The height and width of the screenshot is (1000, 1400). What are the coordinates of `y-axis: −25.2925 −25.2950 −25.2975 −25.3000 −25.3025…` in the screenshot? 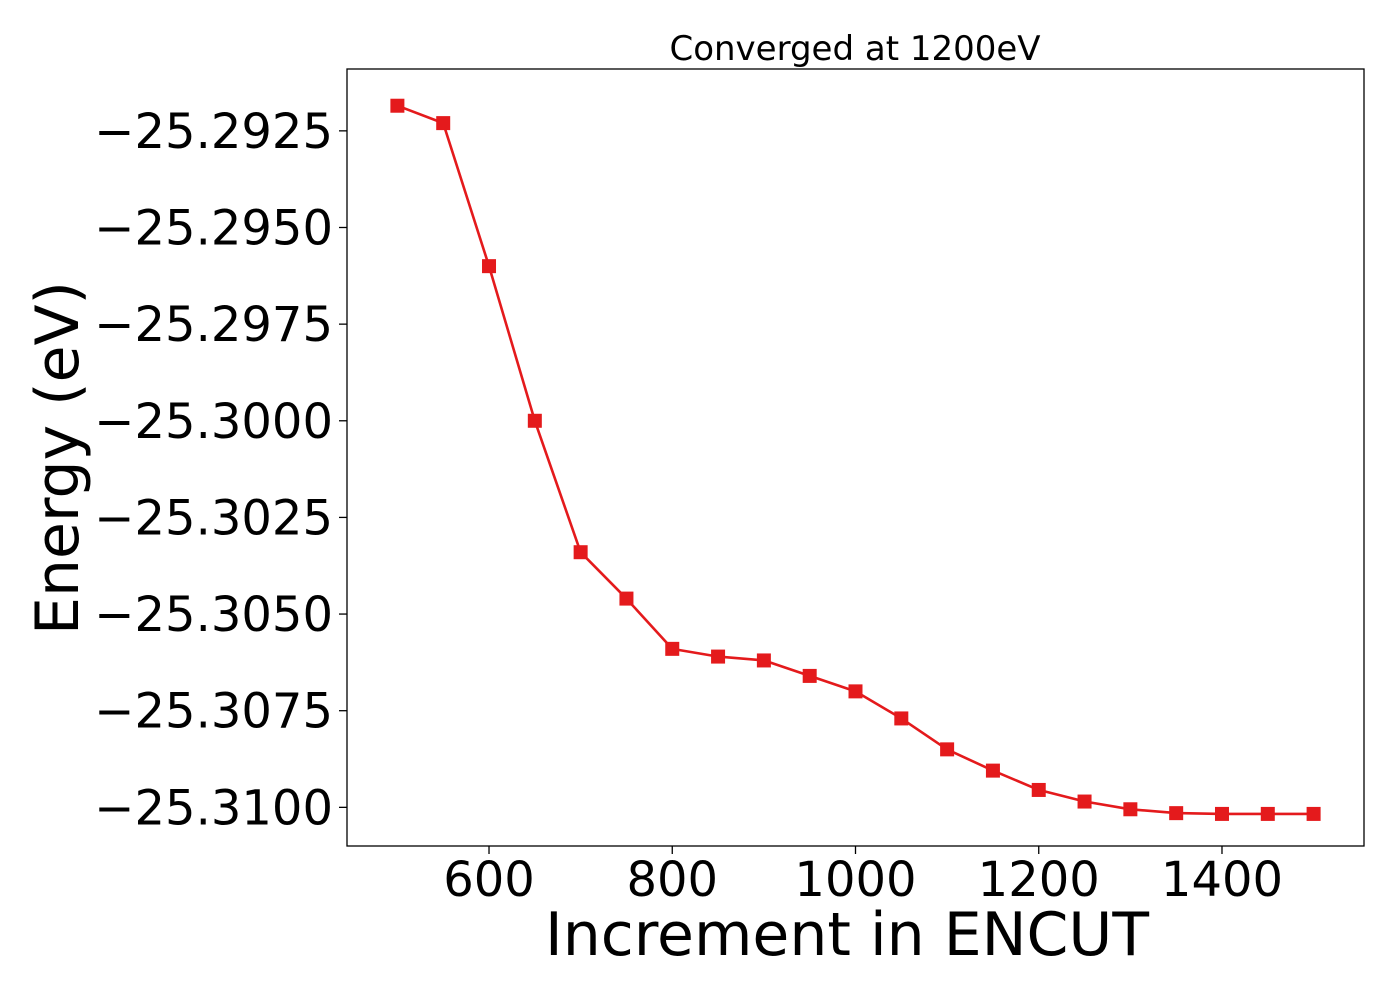 It's located at (220, 470).